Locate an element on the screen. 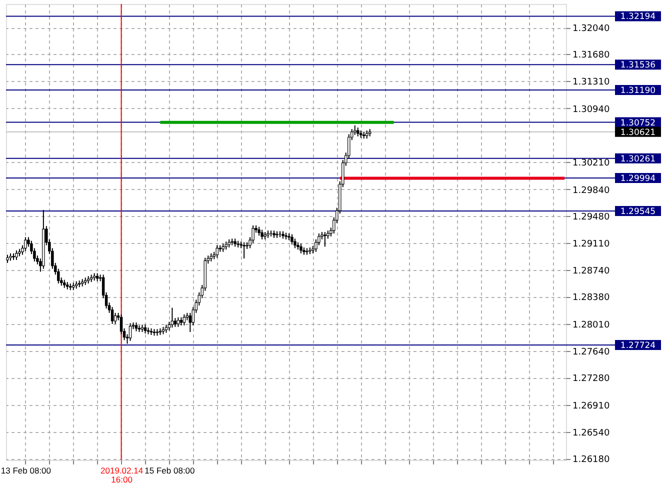 This screenshot has width=665, height=487. y-tick-label: 1.27640 is located at coordinates (591, 353).